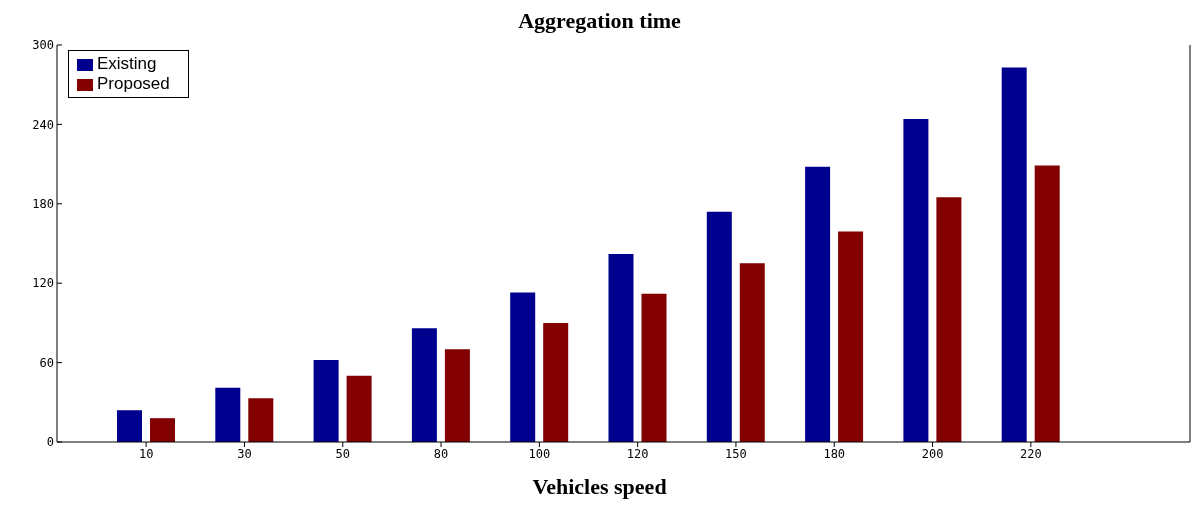 The height and width of the screenshot is (514, 1199). I want to click on x-tick-label: 220, so click(1031, 453).